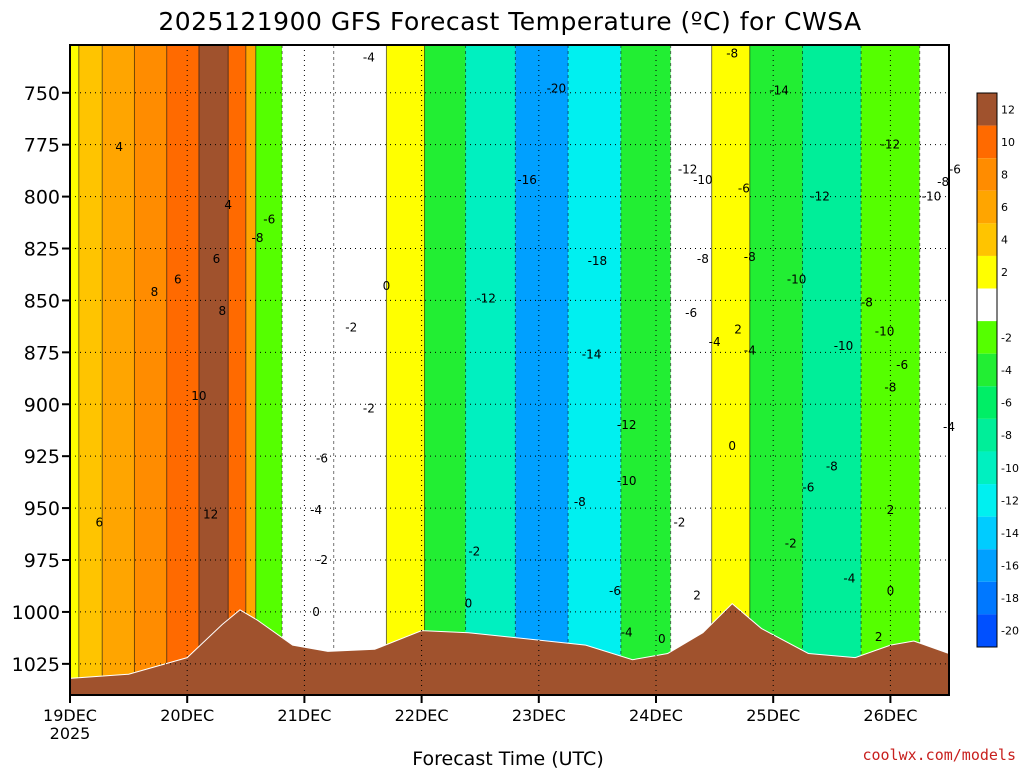 The image size is (1024, 768). What do you see at coordinates (1004, 174) in the screenshot?
I see `colorbar-tick-label: 8` at bounding box center [1004, 174].